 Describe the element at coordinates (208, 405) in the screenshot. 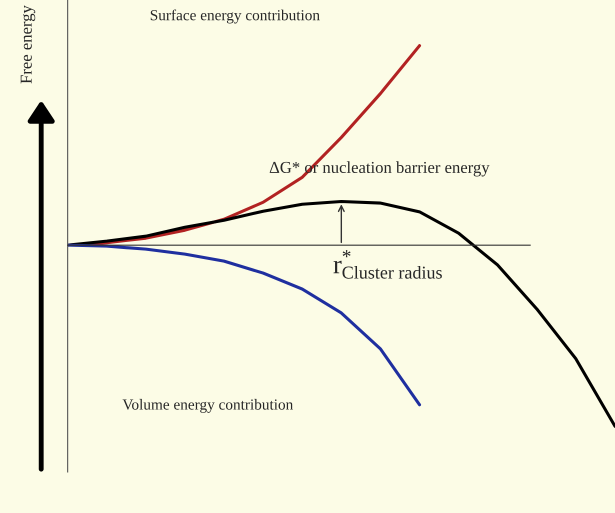

I see `annotation: Volume energy contribution` at that location.